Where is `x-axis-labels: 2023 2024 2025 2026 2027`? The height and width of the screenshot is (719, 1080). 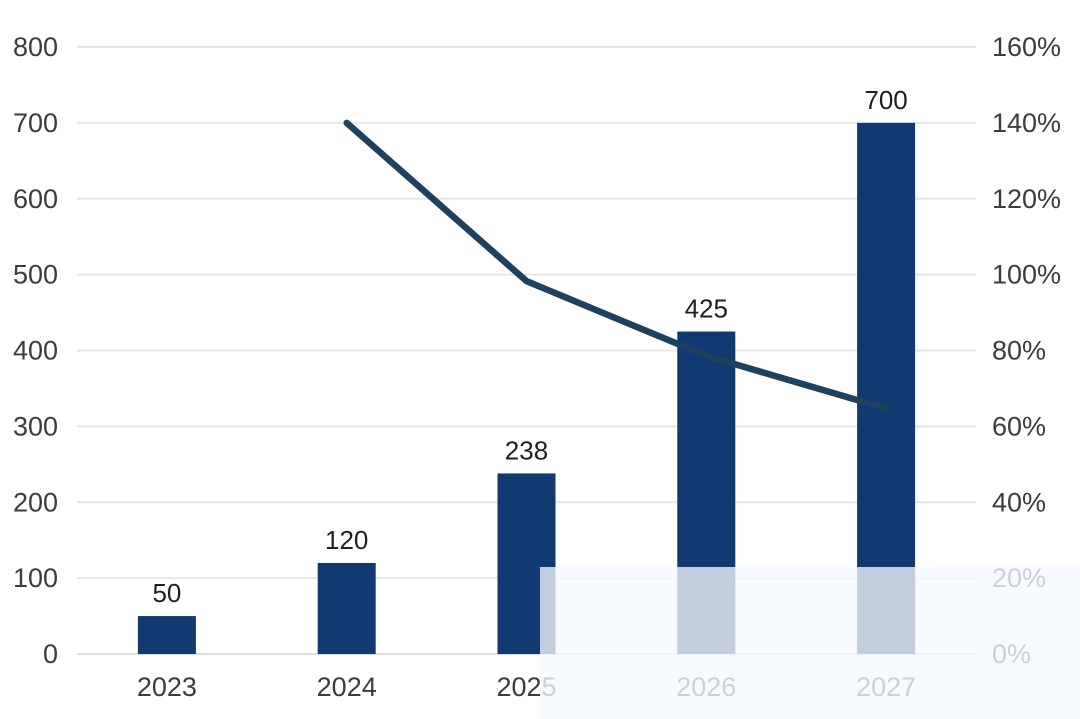
x-axis-labels: 2023 2024 2025 2026 2027 is located at coordinates (526, 687).